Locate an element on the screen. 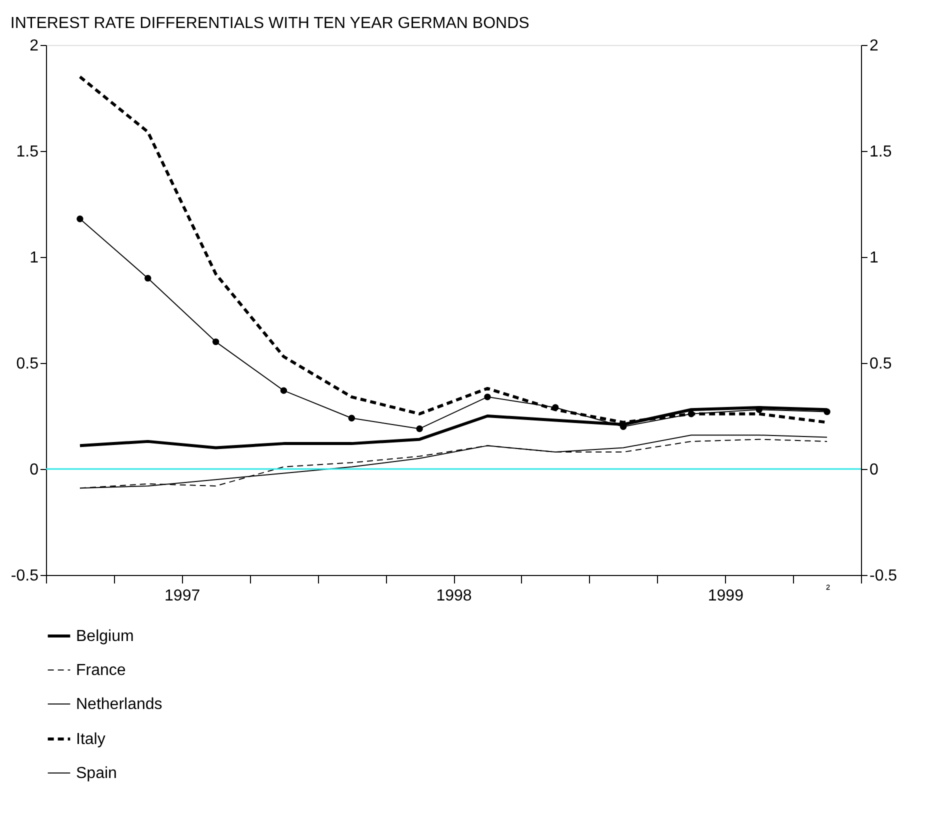 This screenshot has height=824, width=928. x-tick-label: 1998 is located at coordinates (454, 596).